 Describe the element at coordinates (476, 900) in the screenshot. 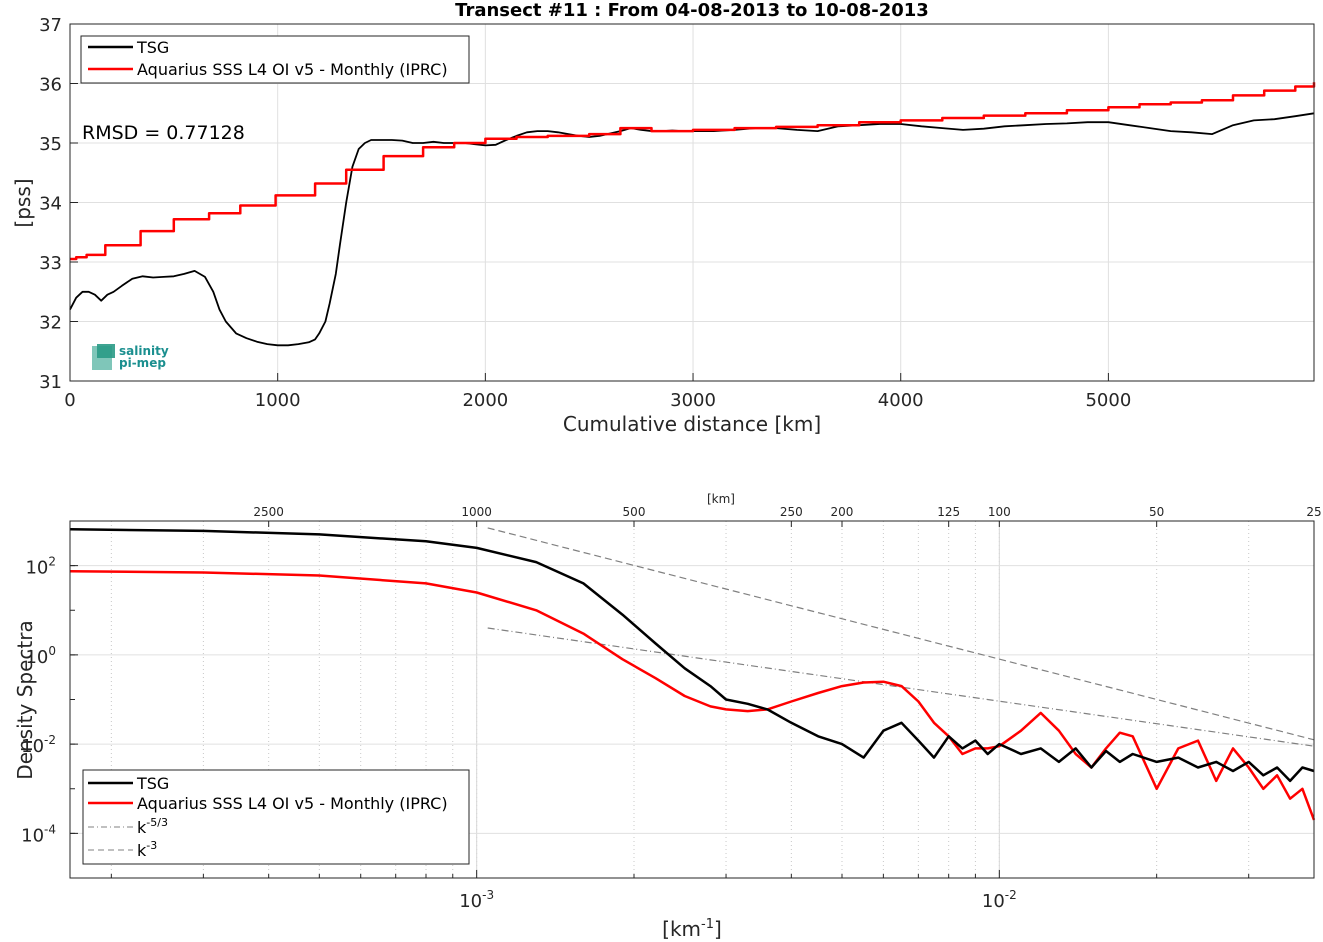

I see `x-tick-label: 10⁻³` at that location.